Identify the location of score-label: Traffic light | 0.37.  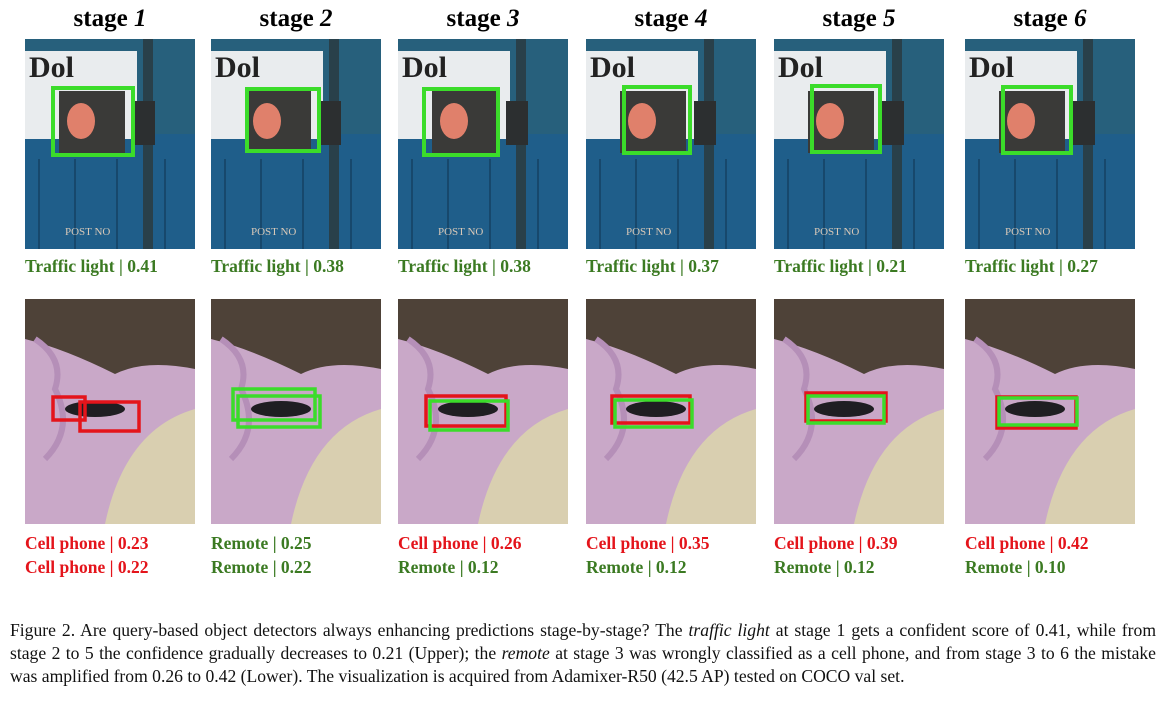
(652, 266).